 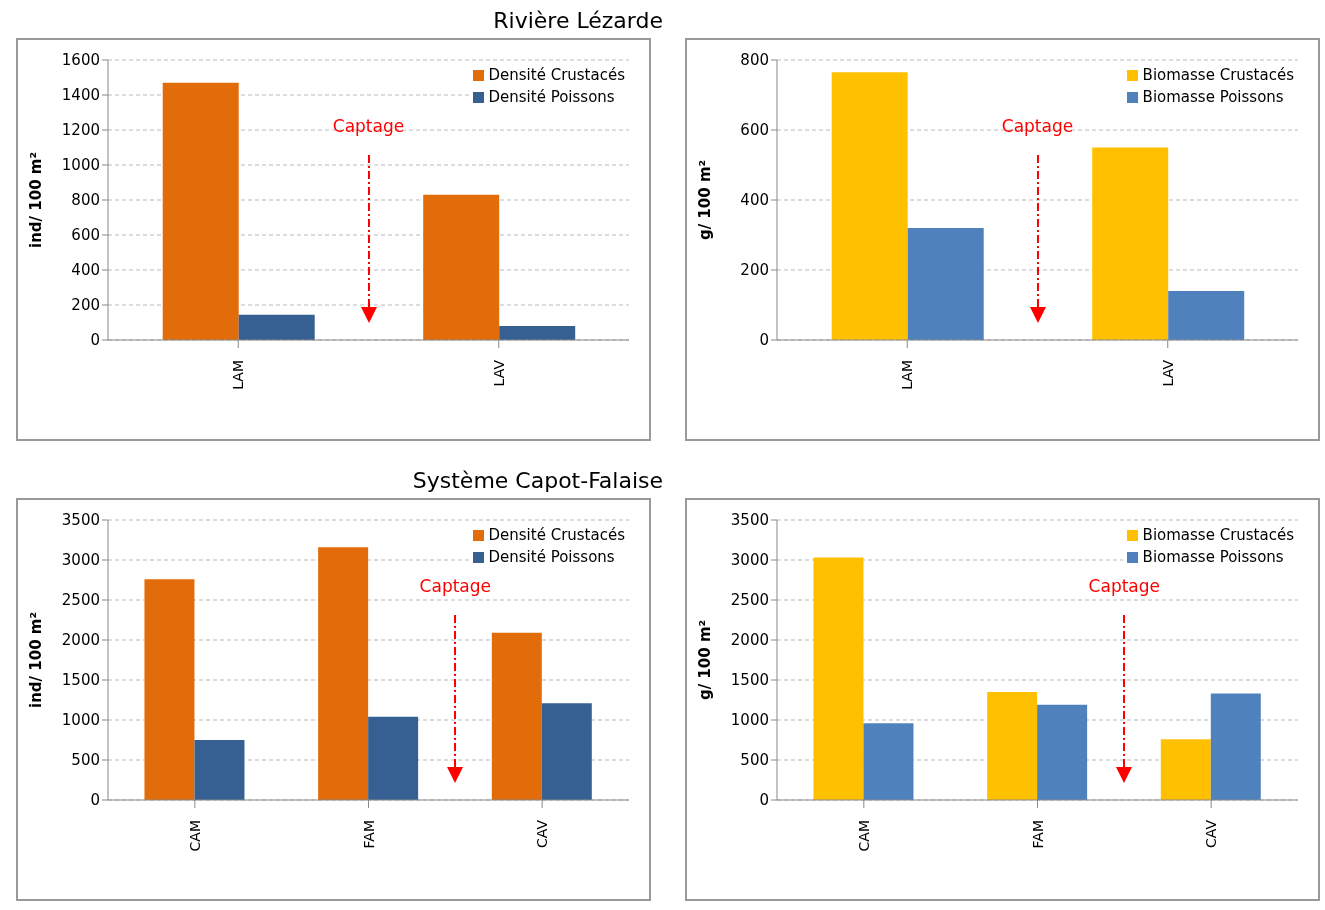 I want to click on chart-title: Rivière Lézarde, so click(x=578, y=20).